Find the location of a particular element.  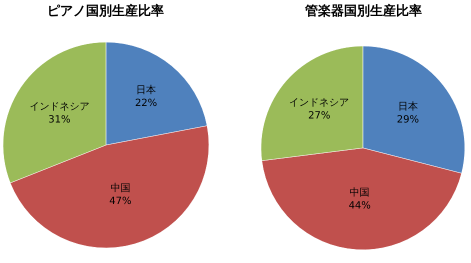

data-label: 29% is located at coordinates (408, 120).